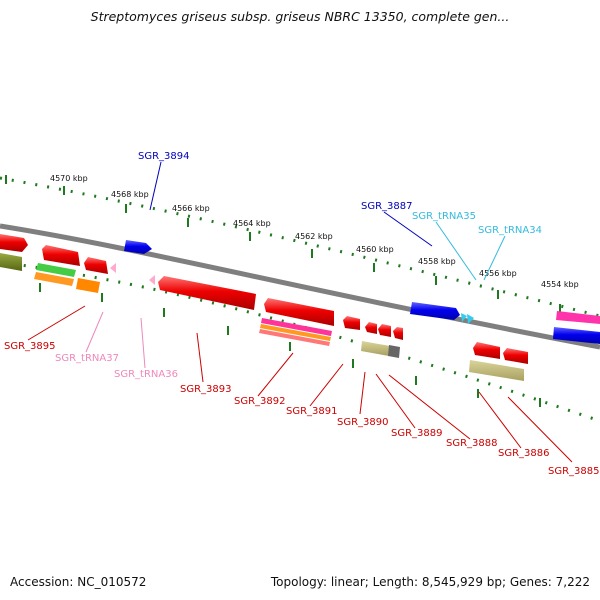  I want to click on scale-label: 4570 kbp, so click(69, 178).